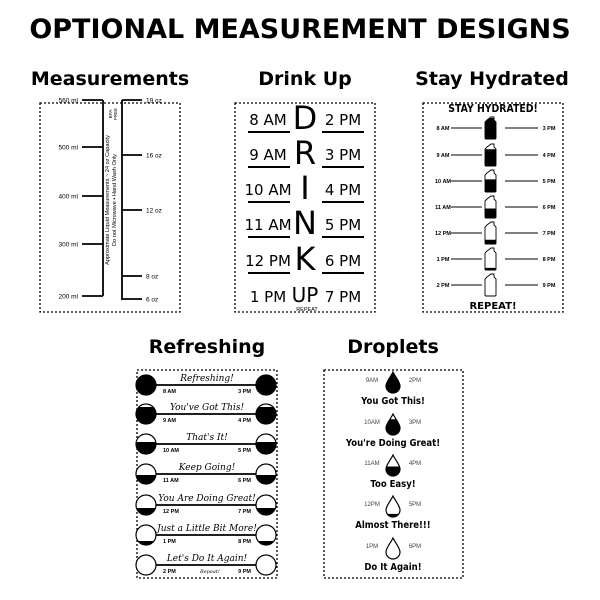  What do you see at coordinates (305, 118) in the screenshot?
I see `drink-letter: D` at bounding box center [305, 118].